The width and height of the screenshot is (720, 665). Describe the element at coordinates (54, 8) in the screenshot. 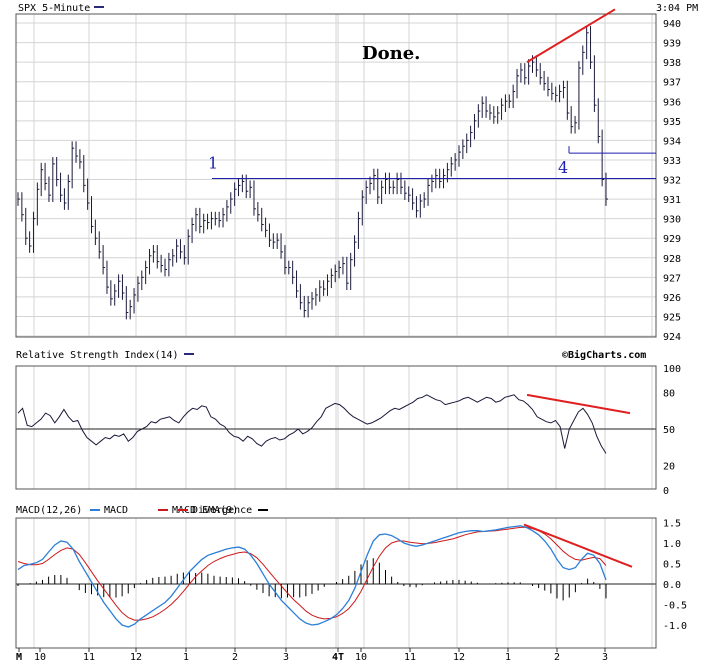

I see `price-panel-title: SPX 5-Minute` at that location.